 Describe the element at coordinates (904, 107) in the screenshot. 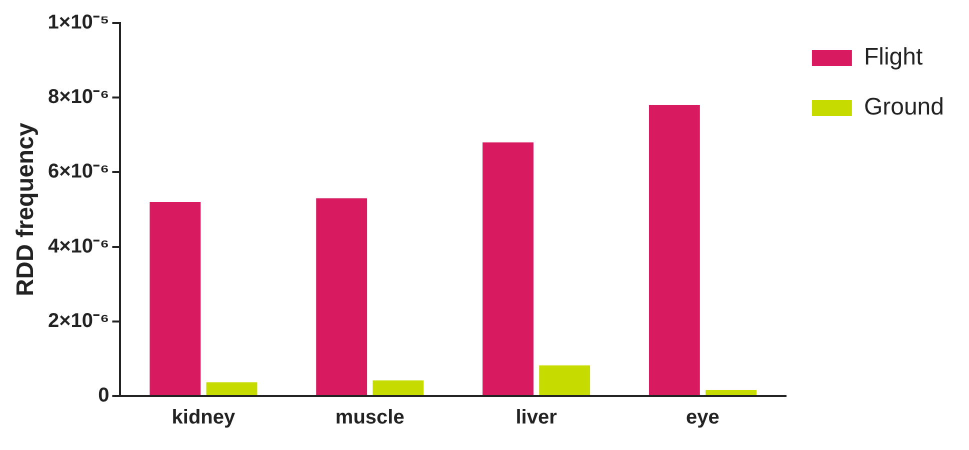

I see `legend-label: Ground` at that location.